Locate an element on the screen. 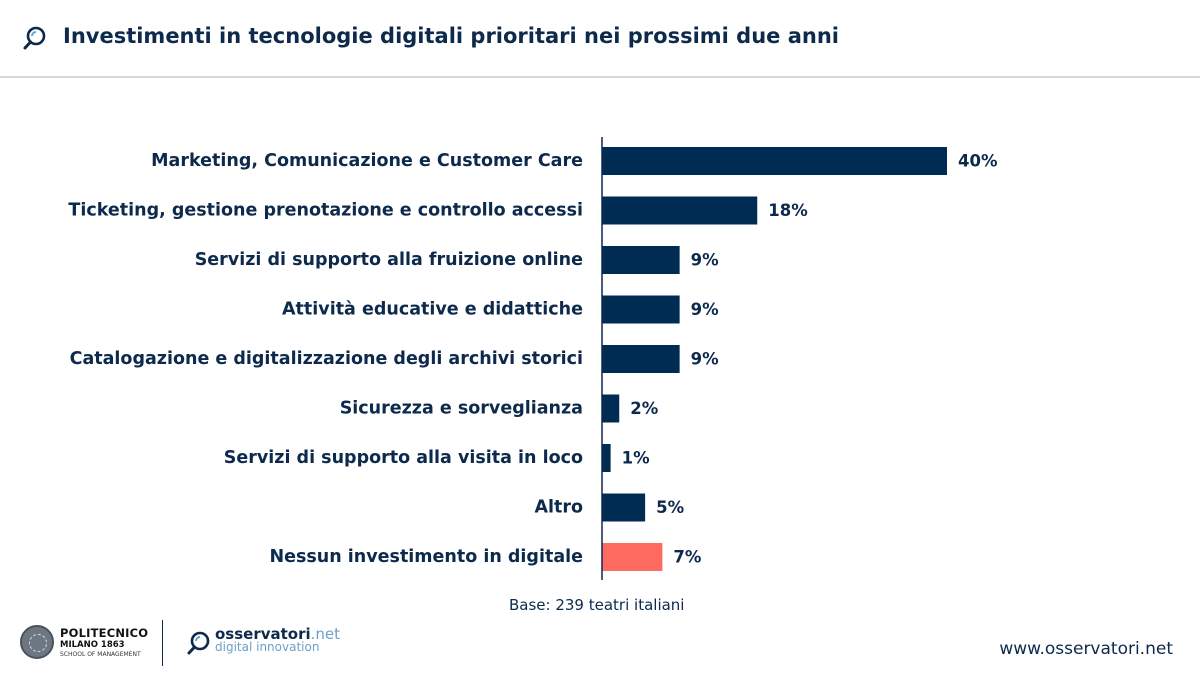 The height and width of the screenshot is (675, 1200). category-label: Sicurezza e sorveglianza is located at coordinates (461, 409).